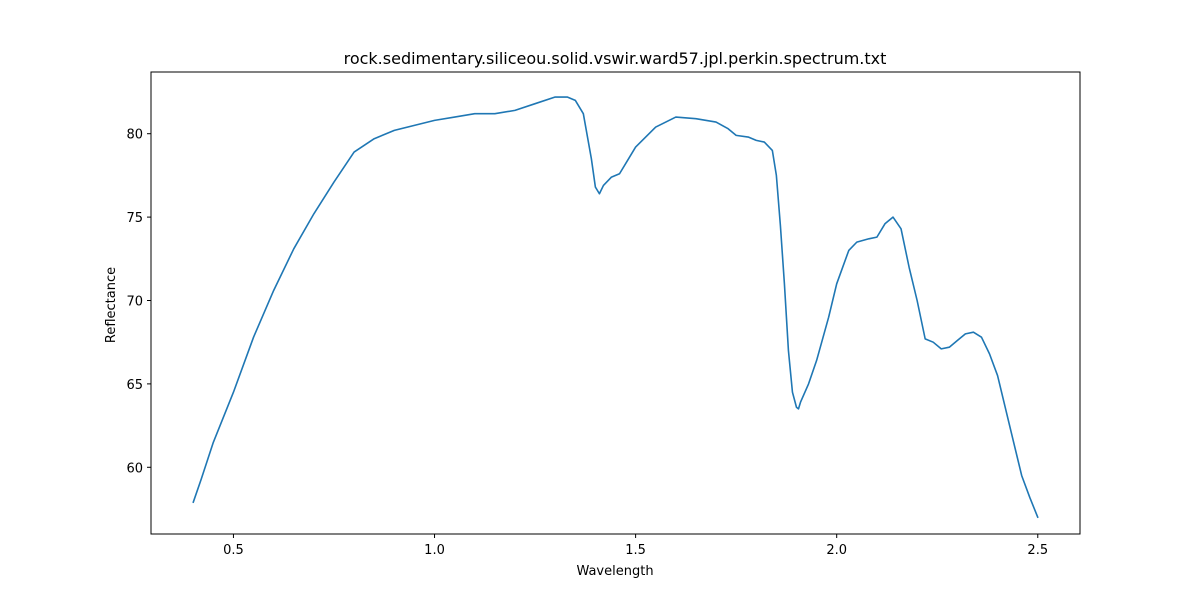 The height and width of the screenshot is (600, 1200). I want to click on y-axis-ticks: 60 65 70 75 80, so click(138, 302).